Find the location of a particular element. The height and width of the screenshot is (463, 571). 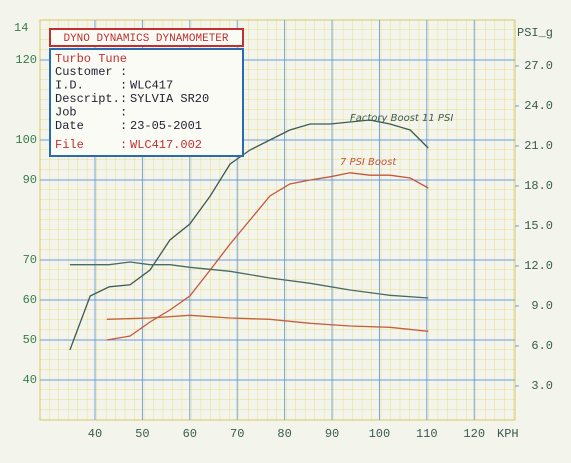

info-value: 23-05-2001 is located at coordinates (166, 126).